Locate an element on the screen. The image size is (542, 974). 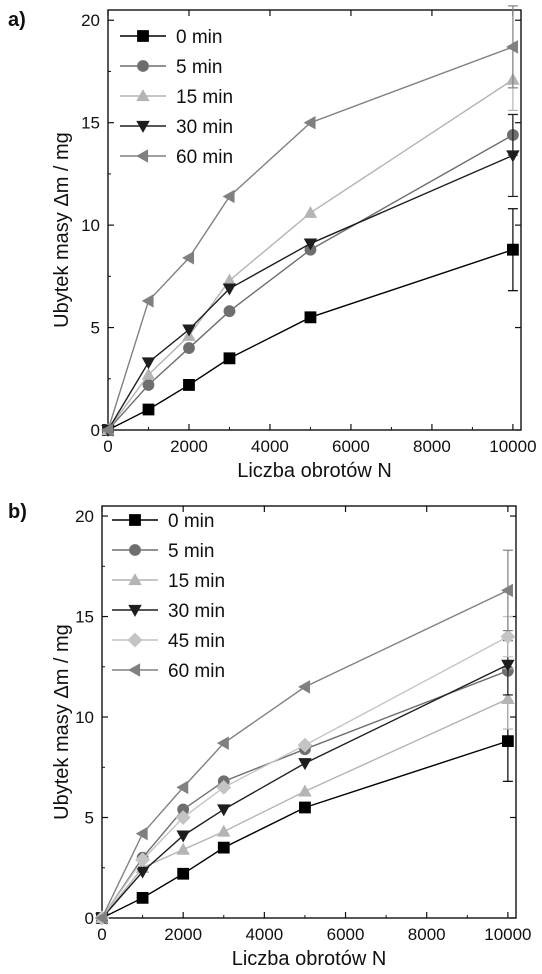
legend-label: 45 min is located at coordinates (196, 641).